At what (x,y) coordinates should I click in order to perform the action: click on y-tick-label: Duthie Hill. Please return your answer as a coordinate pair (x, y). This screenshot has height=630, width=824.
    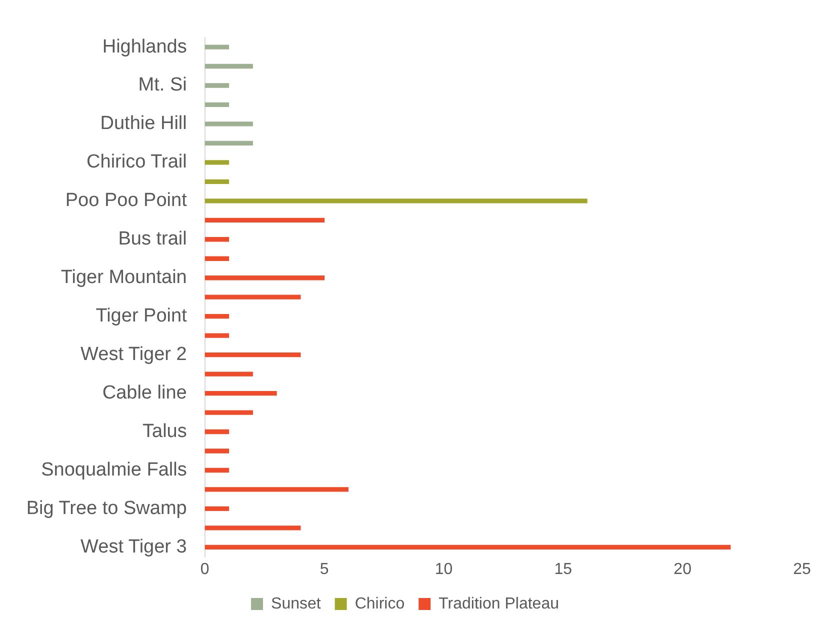
    Looking at the image, I should click on (143, 123).